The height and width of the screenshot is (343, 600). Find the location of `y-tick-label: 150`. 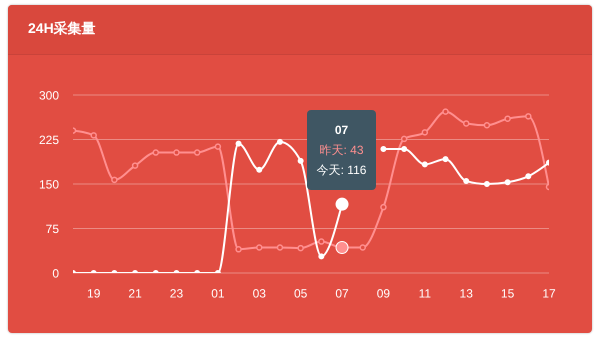

y-tick-label: 150 is located at coordinates (49, 184).